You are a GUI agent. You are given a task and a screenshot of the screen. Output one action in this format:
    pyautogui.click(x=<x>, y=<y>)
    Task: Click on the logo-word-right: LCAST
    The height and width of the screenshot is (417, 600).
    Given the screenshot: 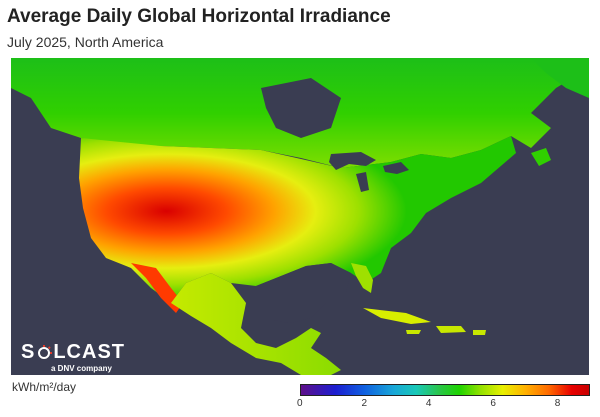 What is the action you would take?
    pyautogui.click(x=89, y=352)
    